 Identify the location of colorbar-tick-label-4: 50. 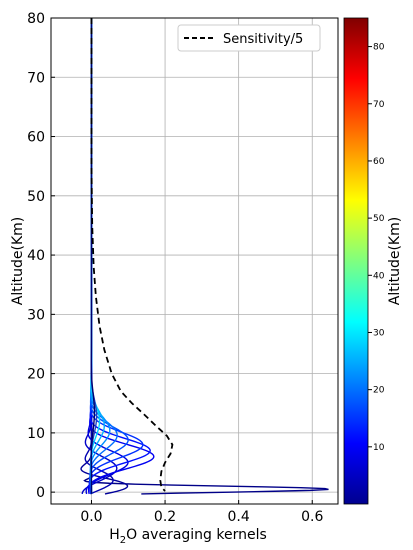
(379, 219).